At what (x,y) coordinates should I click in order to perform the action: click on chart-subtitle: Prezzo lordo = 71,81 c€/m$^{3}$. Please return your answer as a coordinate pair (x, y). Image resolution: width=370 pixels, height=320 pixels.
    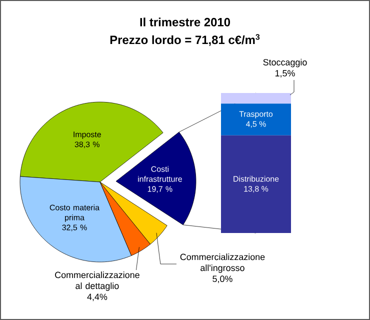
    Looking at the image, I should click on (185, 40).